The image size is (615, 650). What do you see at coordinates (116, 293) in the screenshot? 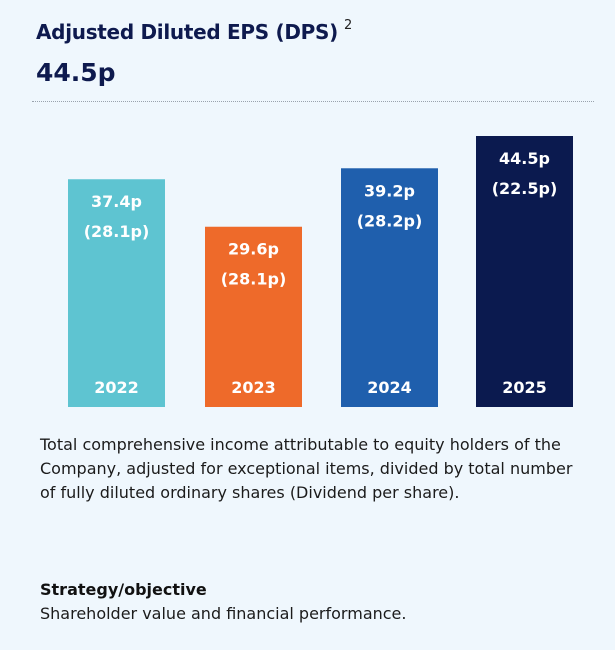
I see `bar-2022` at bounding box center [116, 293].